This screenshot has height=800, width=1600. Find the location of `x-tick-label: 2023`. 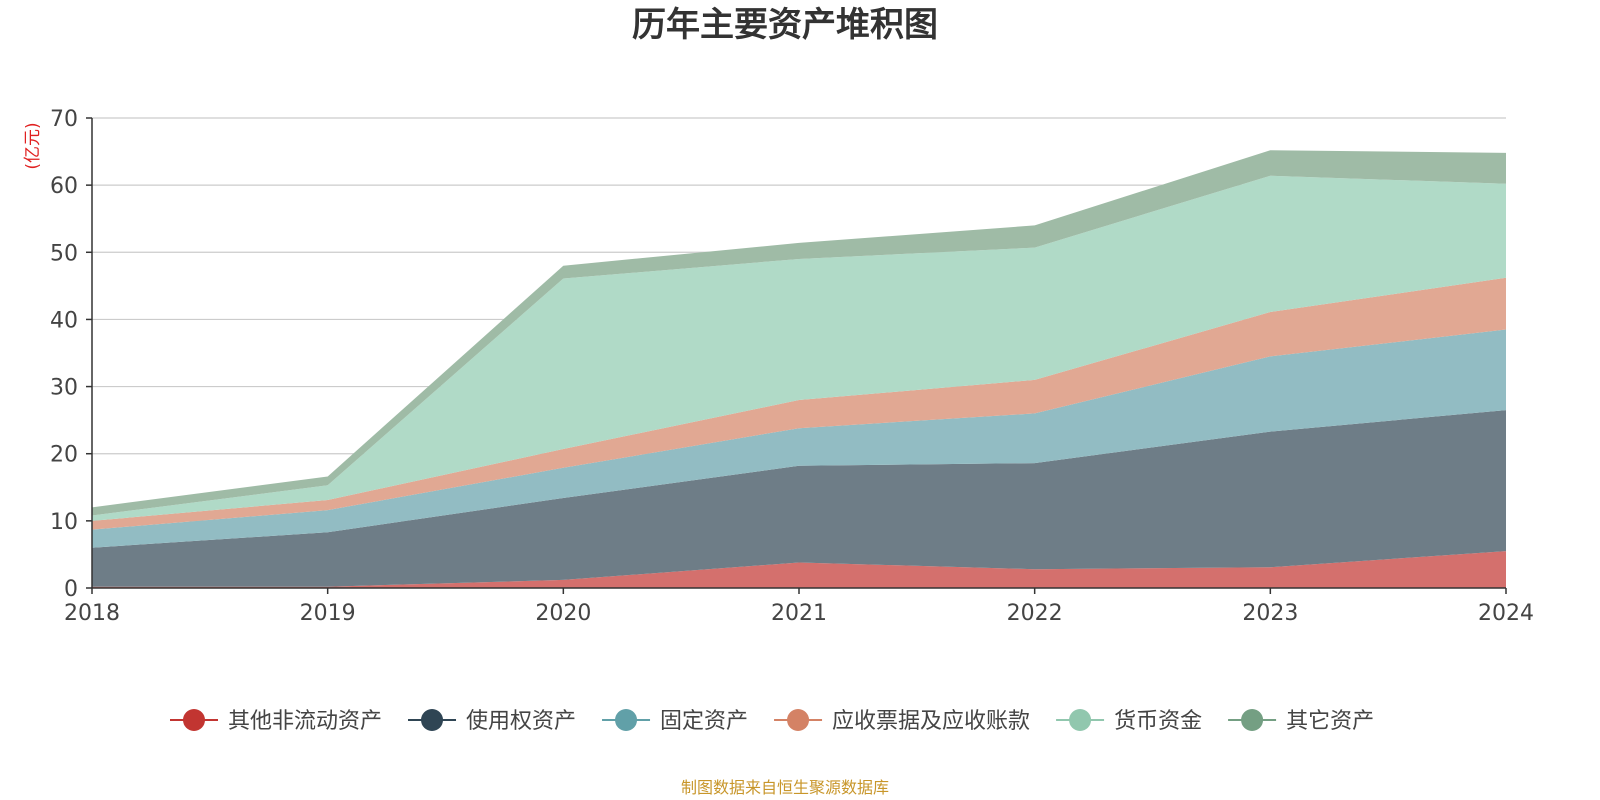

x-tick-label: 2023 is located at coordinates (1270, 613).